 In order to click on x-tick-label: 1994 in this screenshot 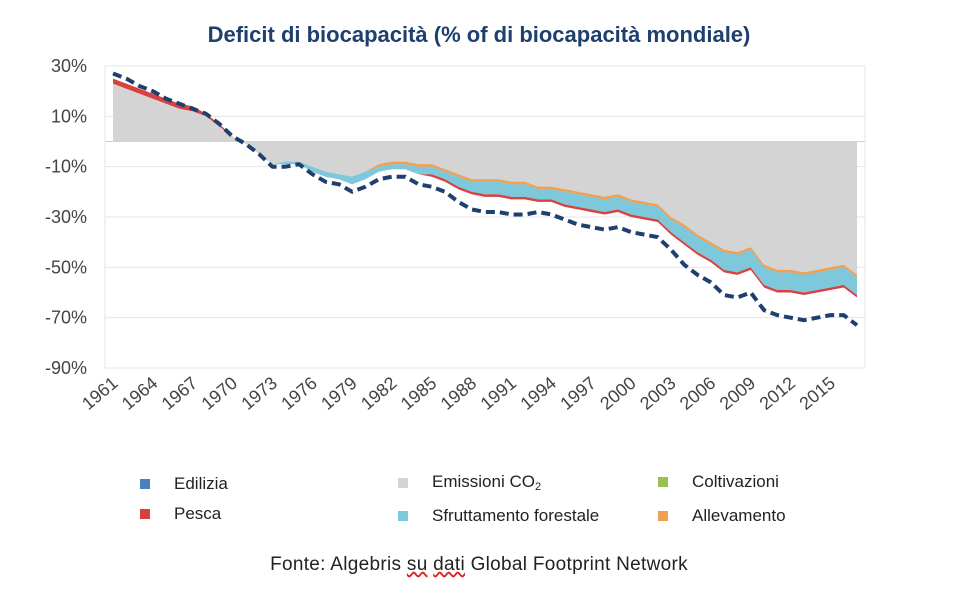, I will do `click(538, 393)`.